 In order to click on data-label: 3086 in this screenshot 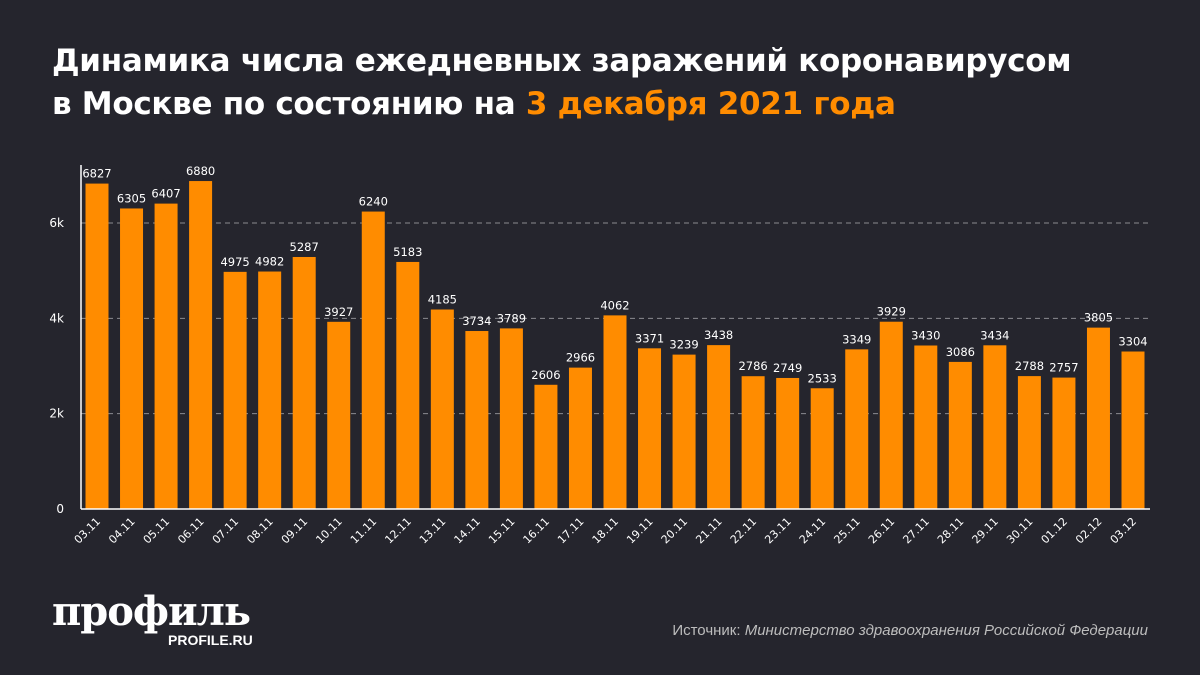, I will do `click(960, 352)`.